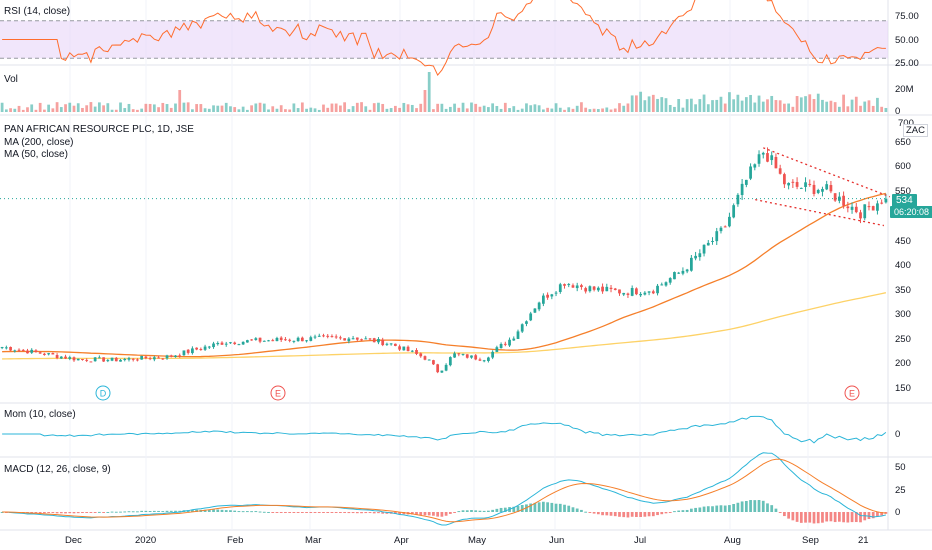 The height and width of the screenshot is (550, 932). I want to click on wedge-lower-trendline, so click(820, 213).